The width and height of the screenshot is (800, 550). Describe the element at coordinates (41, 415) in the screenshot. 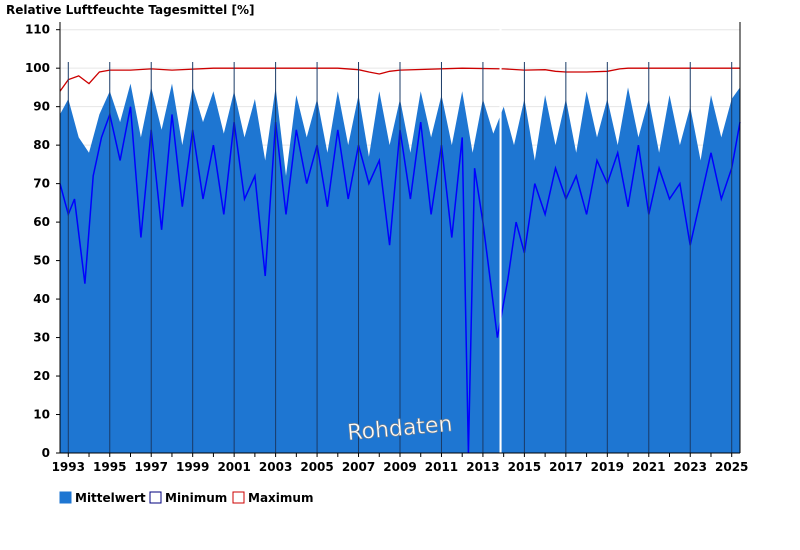

I see `y-tick-label: 10` at that location.